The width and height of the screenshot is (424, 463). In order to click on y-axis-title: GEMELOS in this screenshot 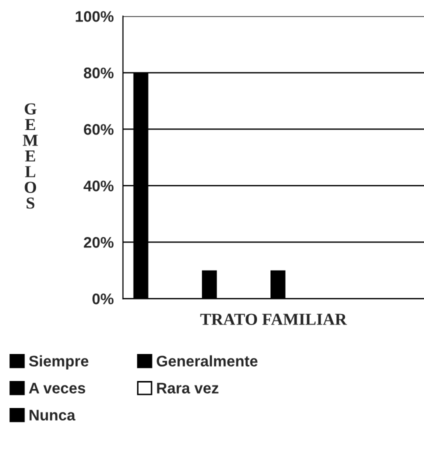, I will do `click(30, 156)`.